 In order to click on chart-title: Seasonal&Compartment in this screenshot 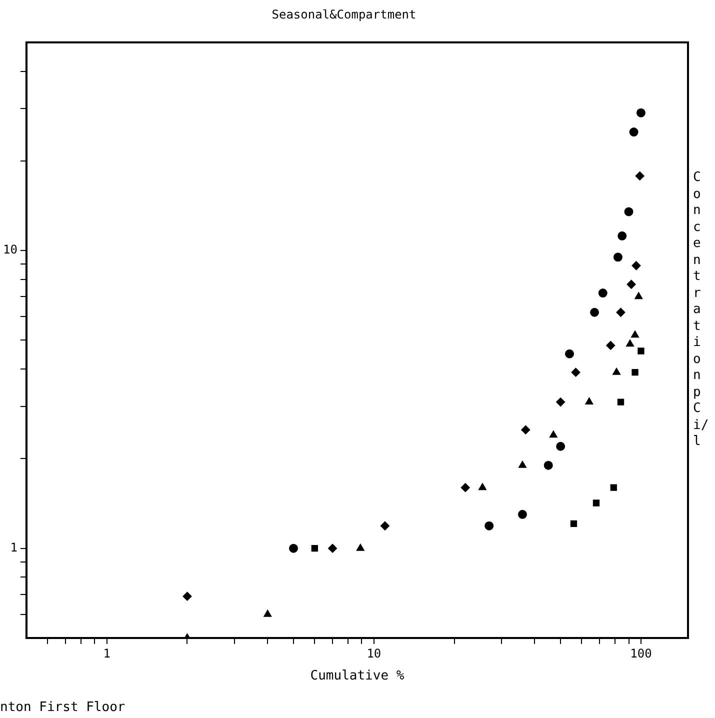, I will do `click(344, 14)`.